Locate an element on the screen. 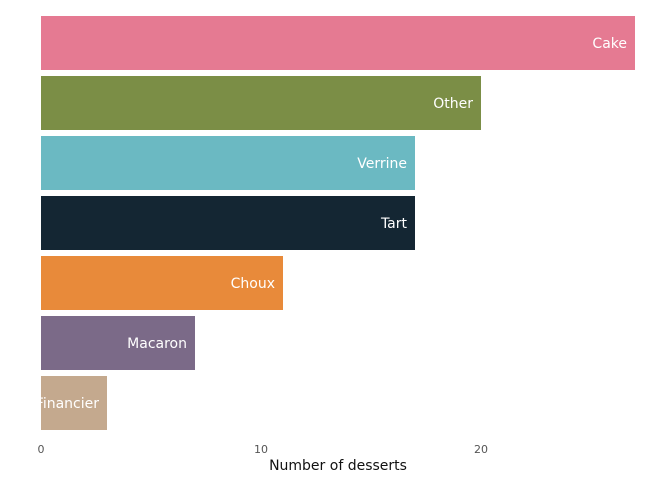 The height and width of the screenshot is (480, 672). bar-label-macaron: Macaron is located at coordinates (157, 344).